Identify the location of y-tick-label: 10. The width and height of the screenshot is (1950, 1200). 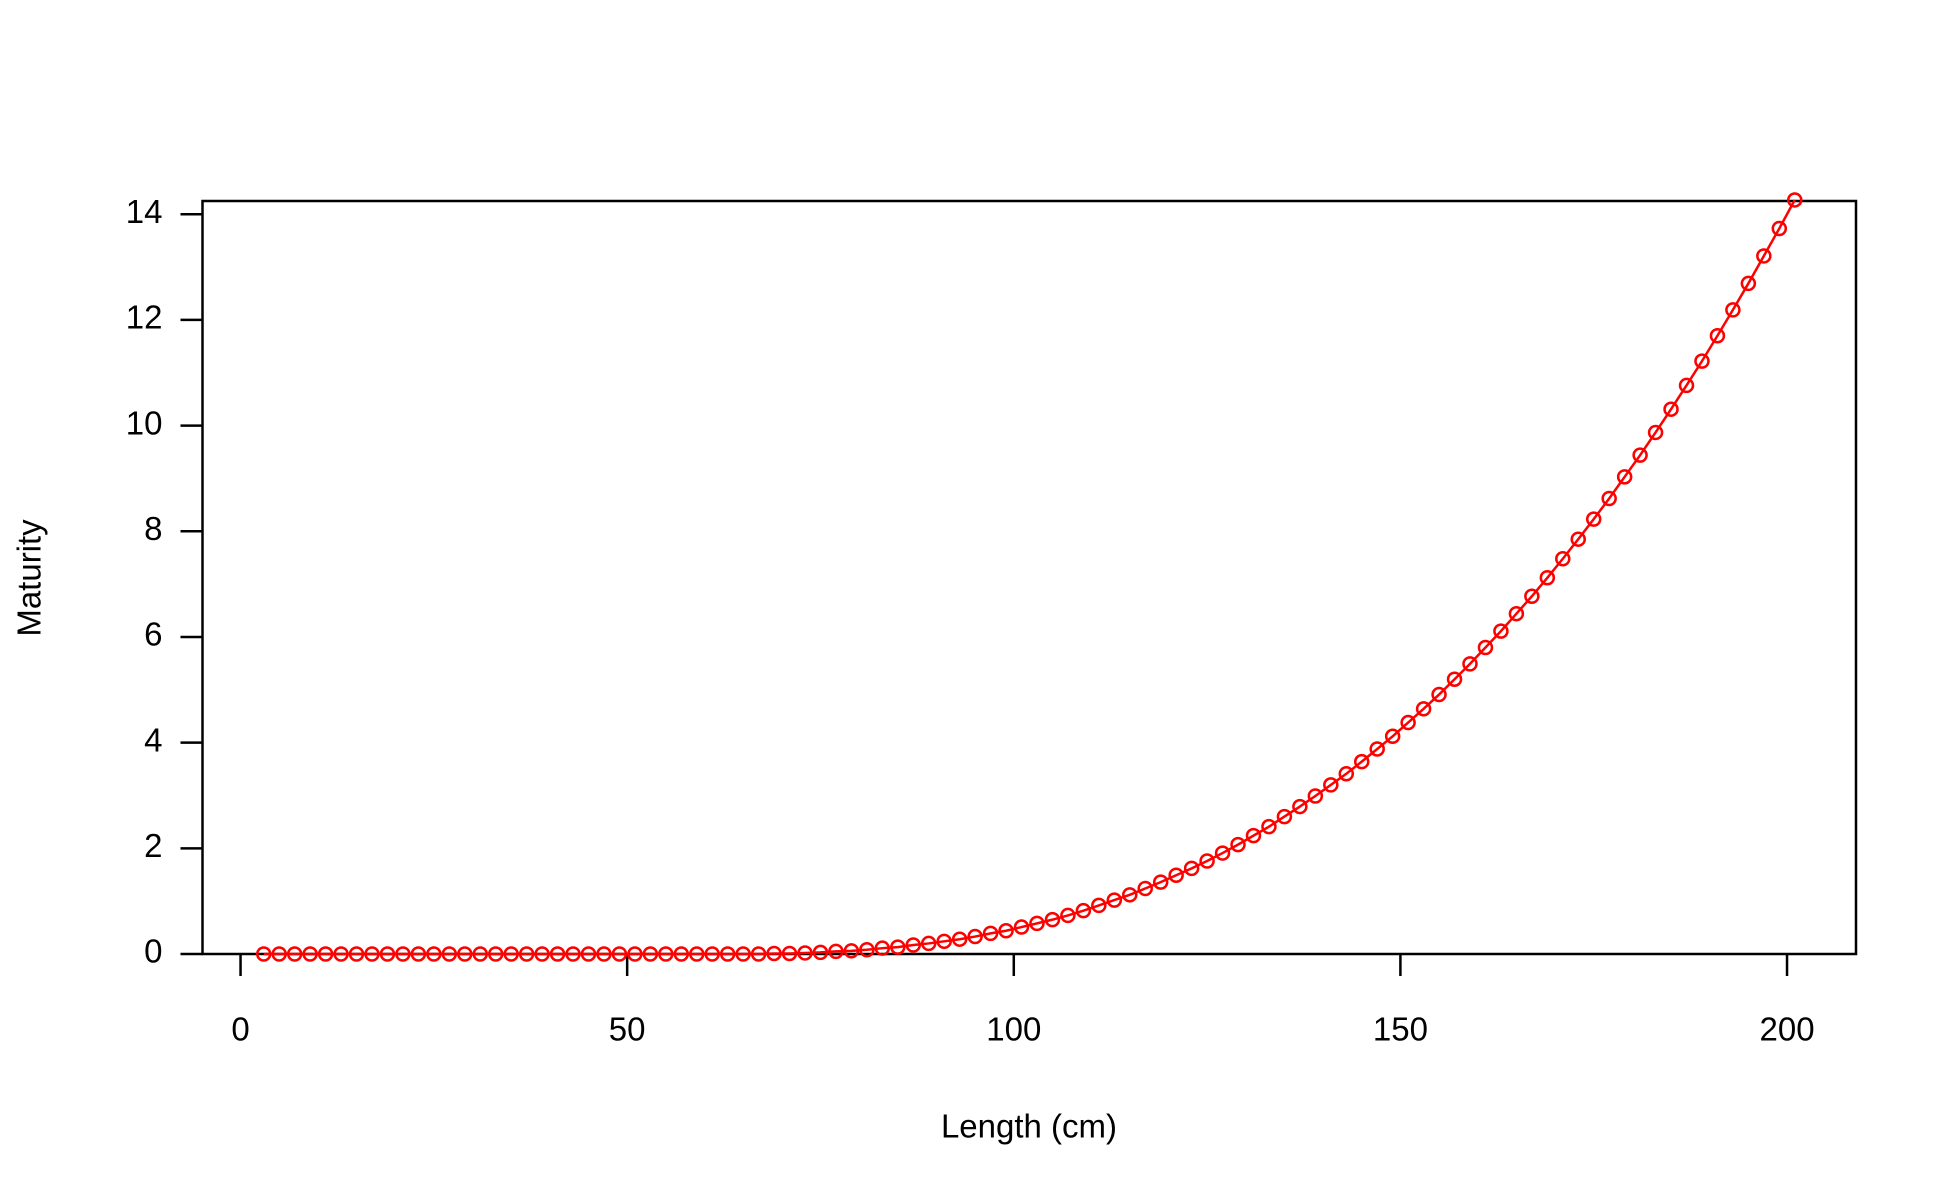
(144, 422).